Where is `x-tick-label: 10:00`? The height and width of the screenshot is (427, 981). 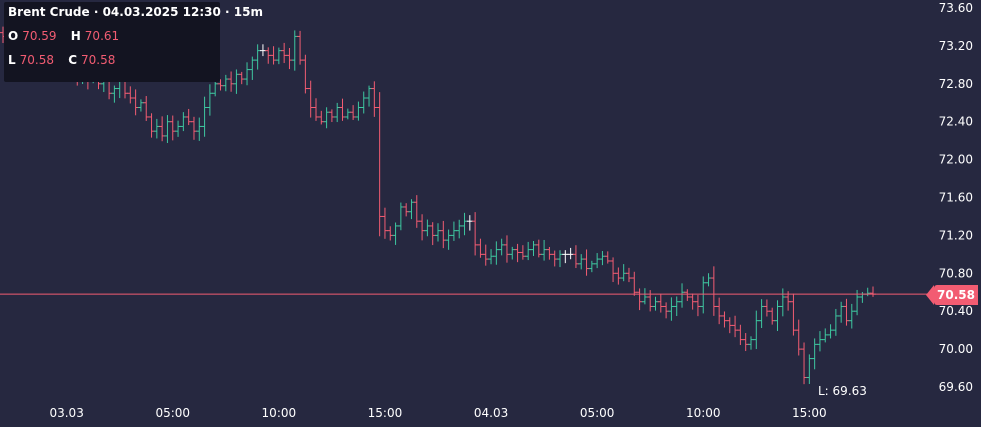 x-tick-label: 10:00 is located at coordinates (703, 413).